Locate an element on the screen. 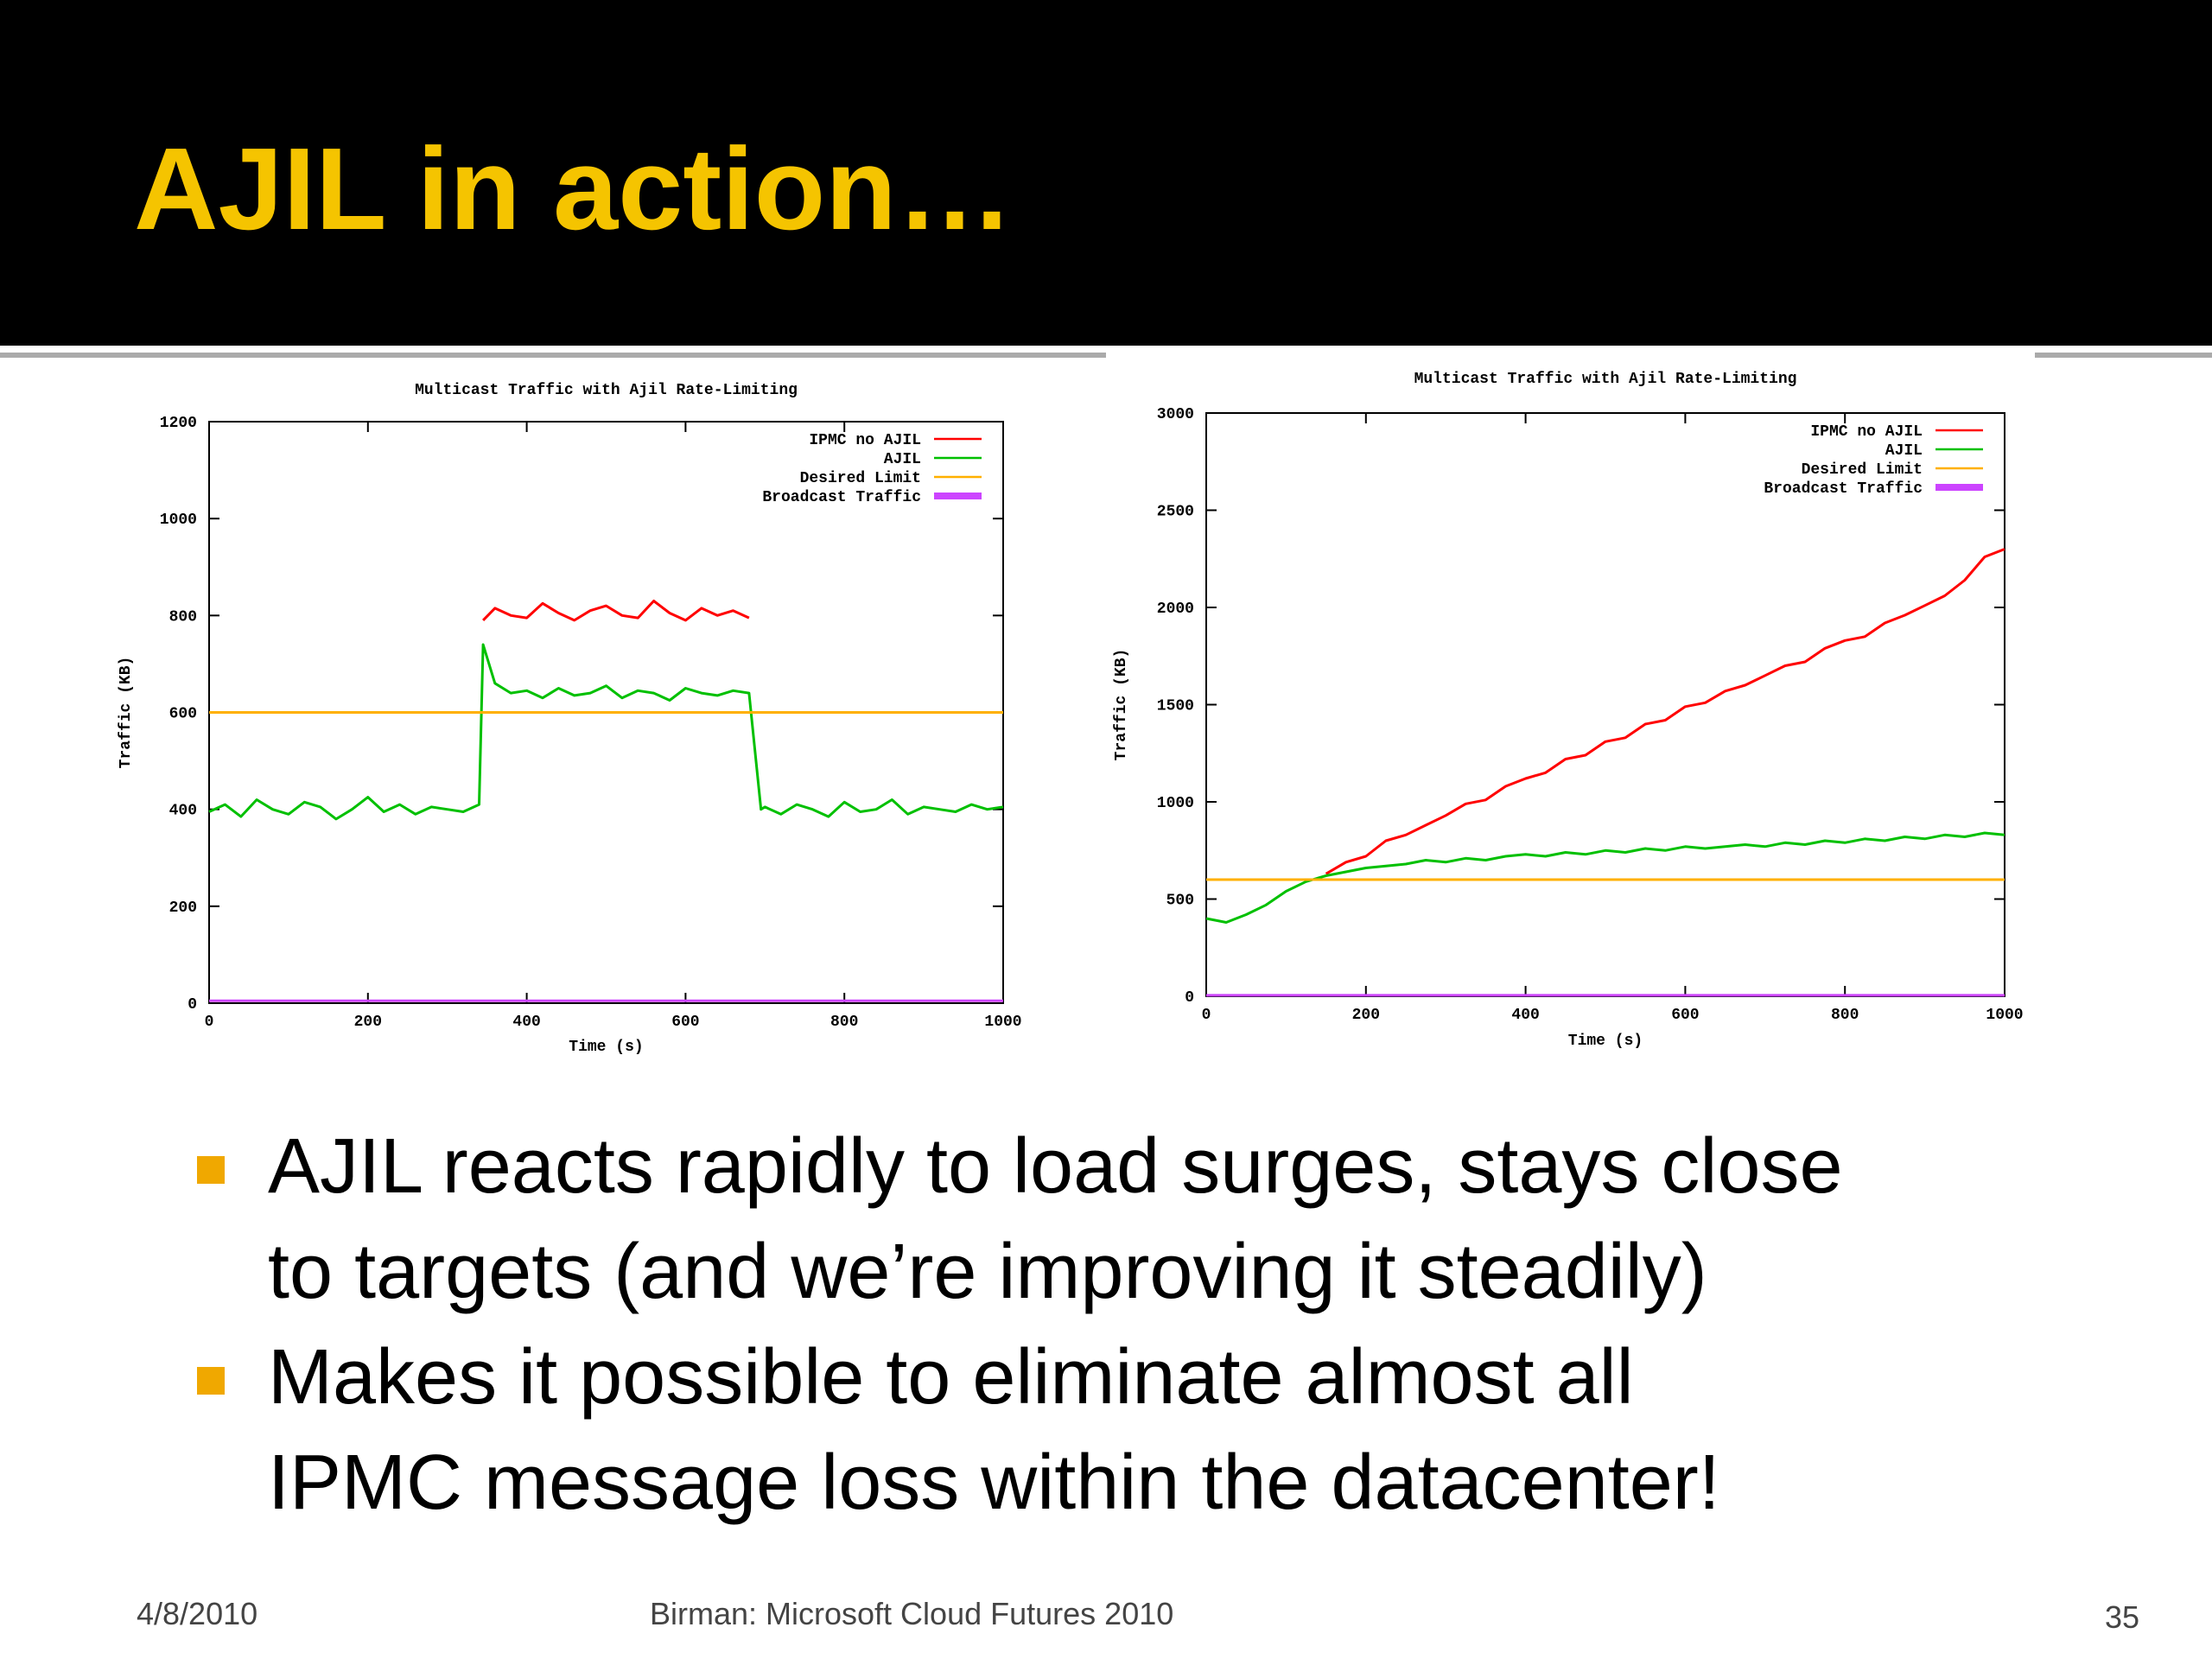 The image size is (2212, 1659). y-tick-label: 3000 is located at coordinates (1175, 414).